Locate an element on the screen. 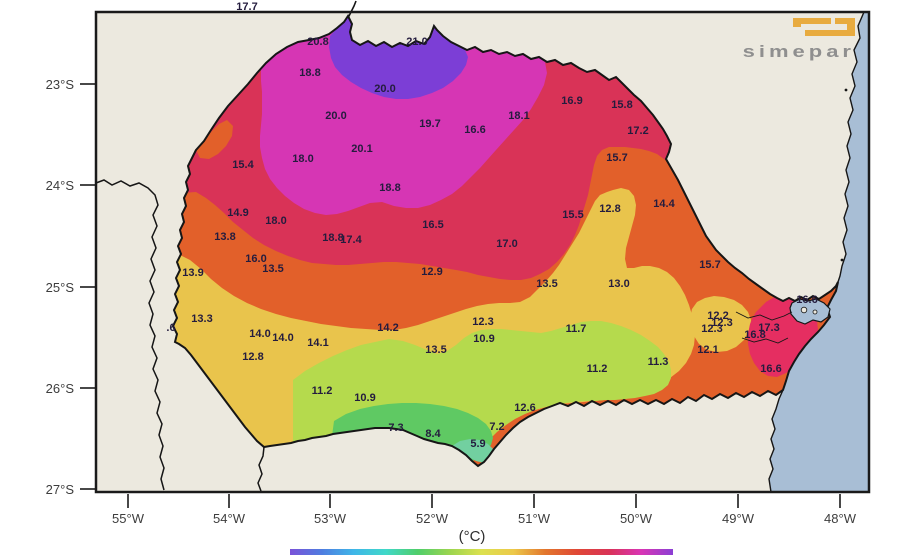 The height and width of the screenshot is (555, 915). band-yellow-green is located at coordinates (482, 393).